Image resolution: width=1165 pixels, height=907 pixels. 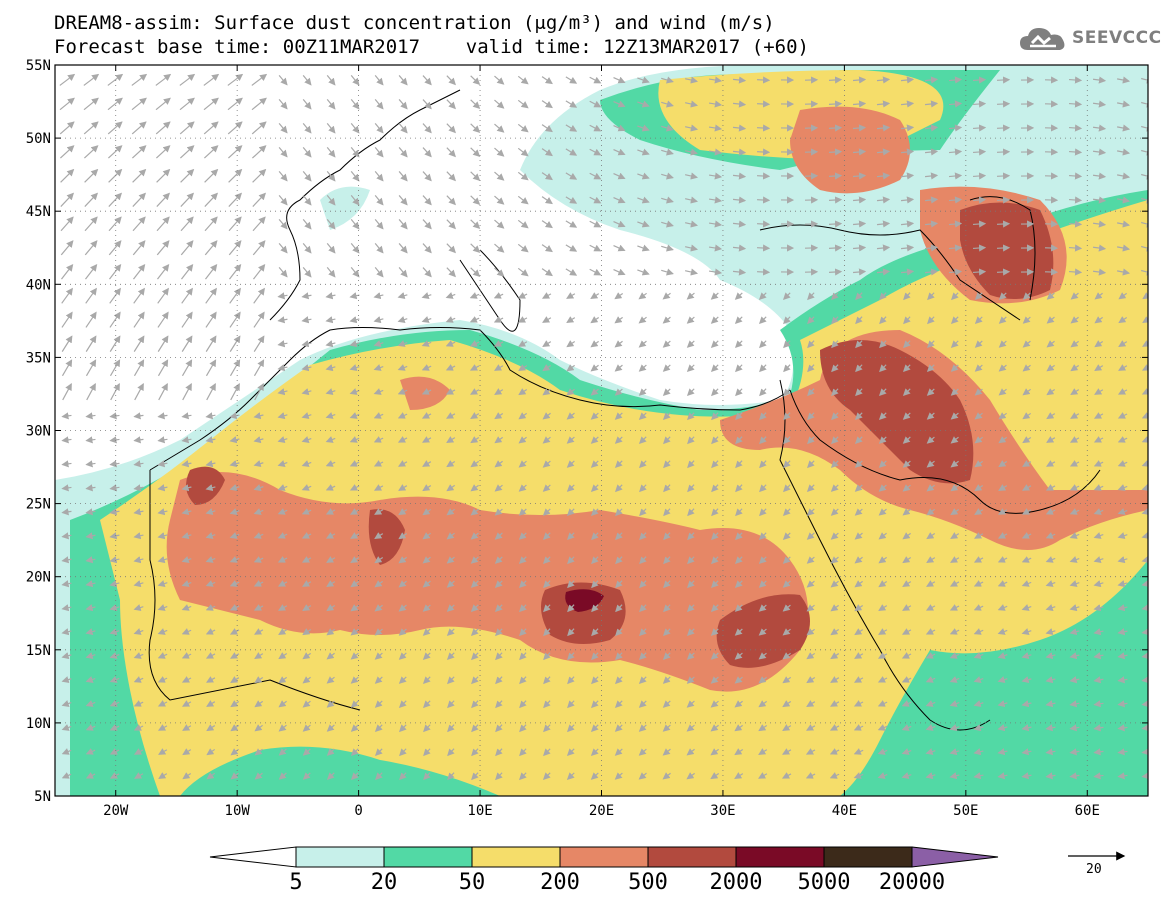 What do you see at coordinates (844, 811) in the screenshot?
I see `lon-label: 40E` at bounding box center [844, 811].